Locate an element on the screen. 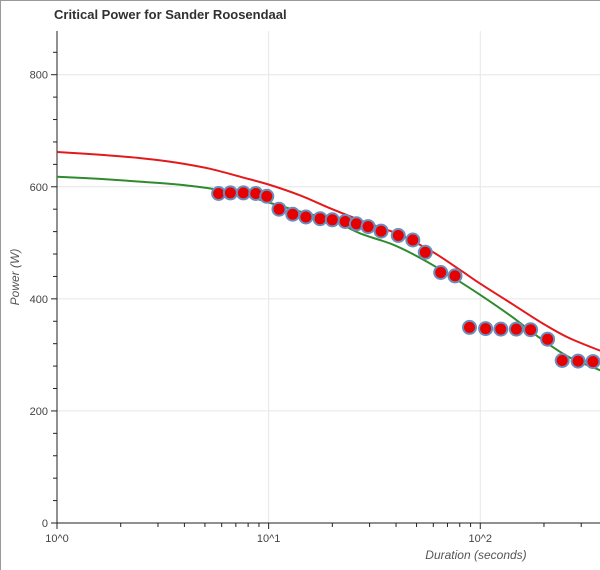  y-tick-label: 200 is located at coordinates (39, 412).